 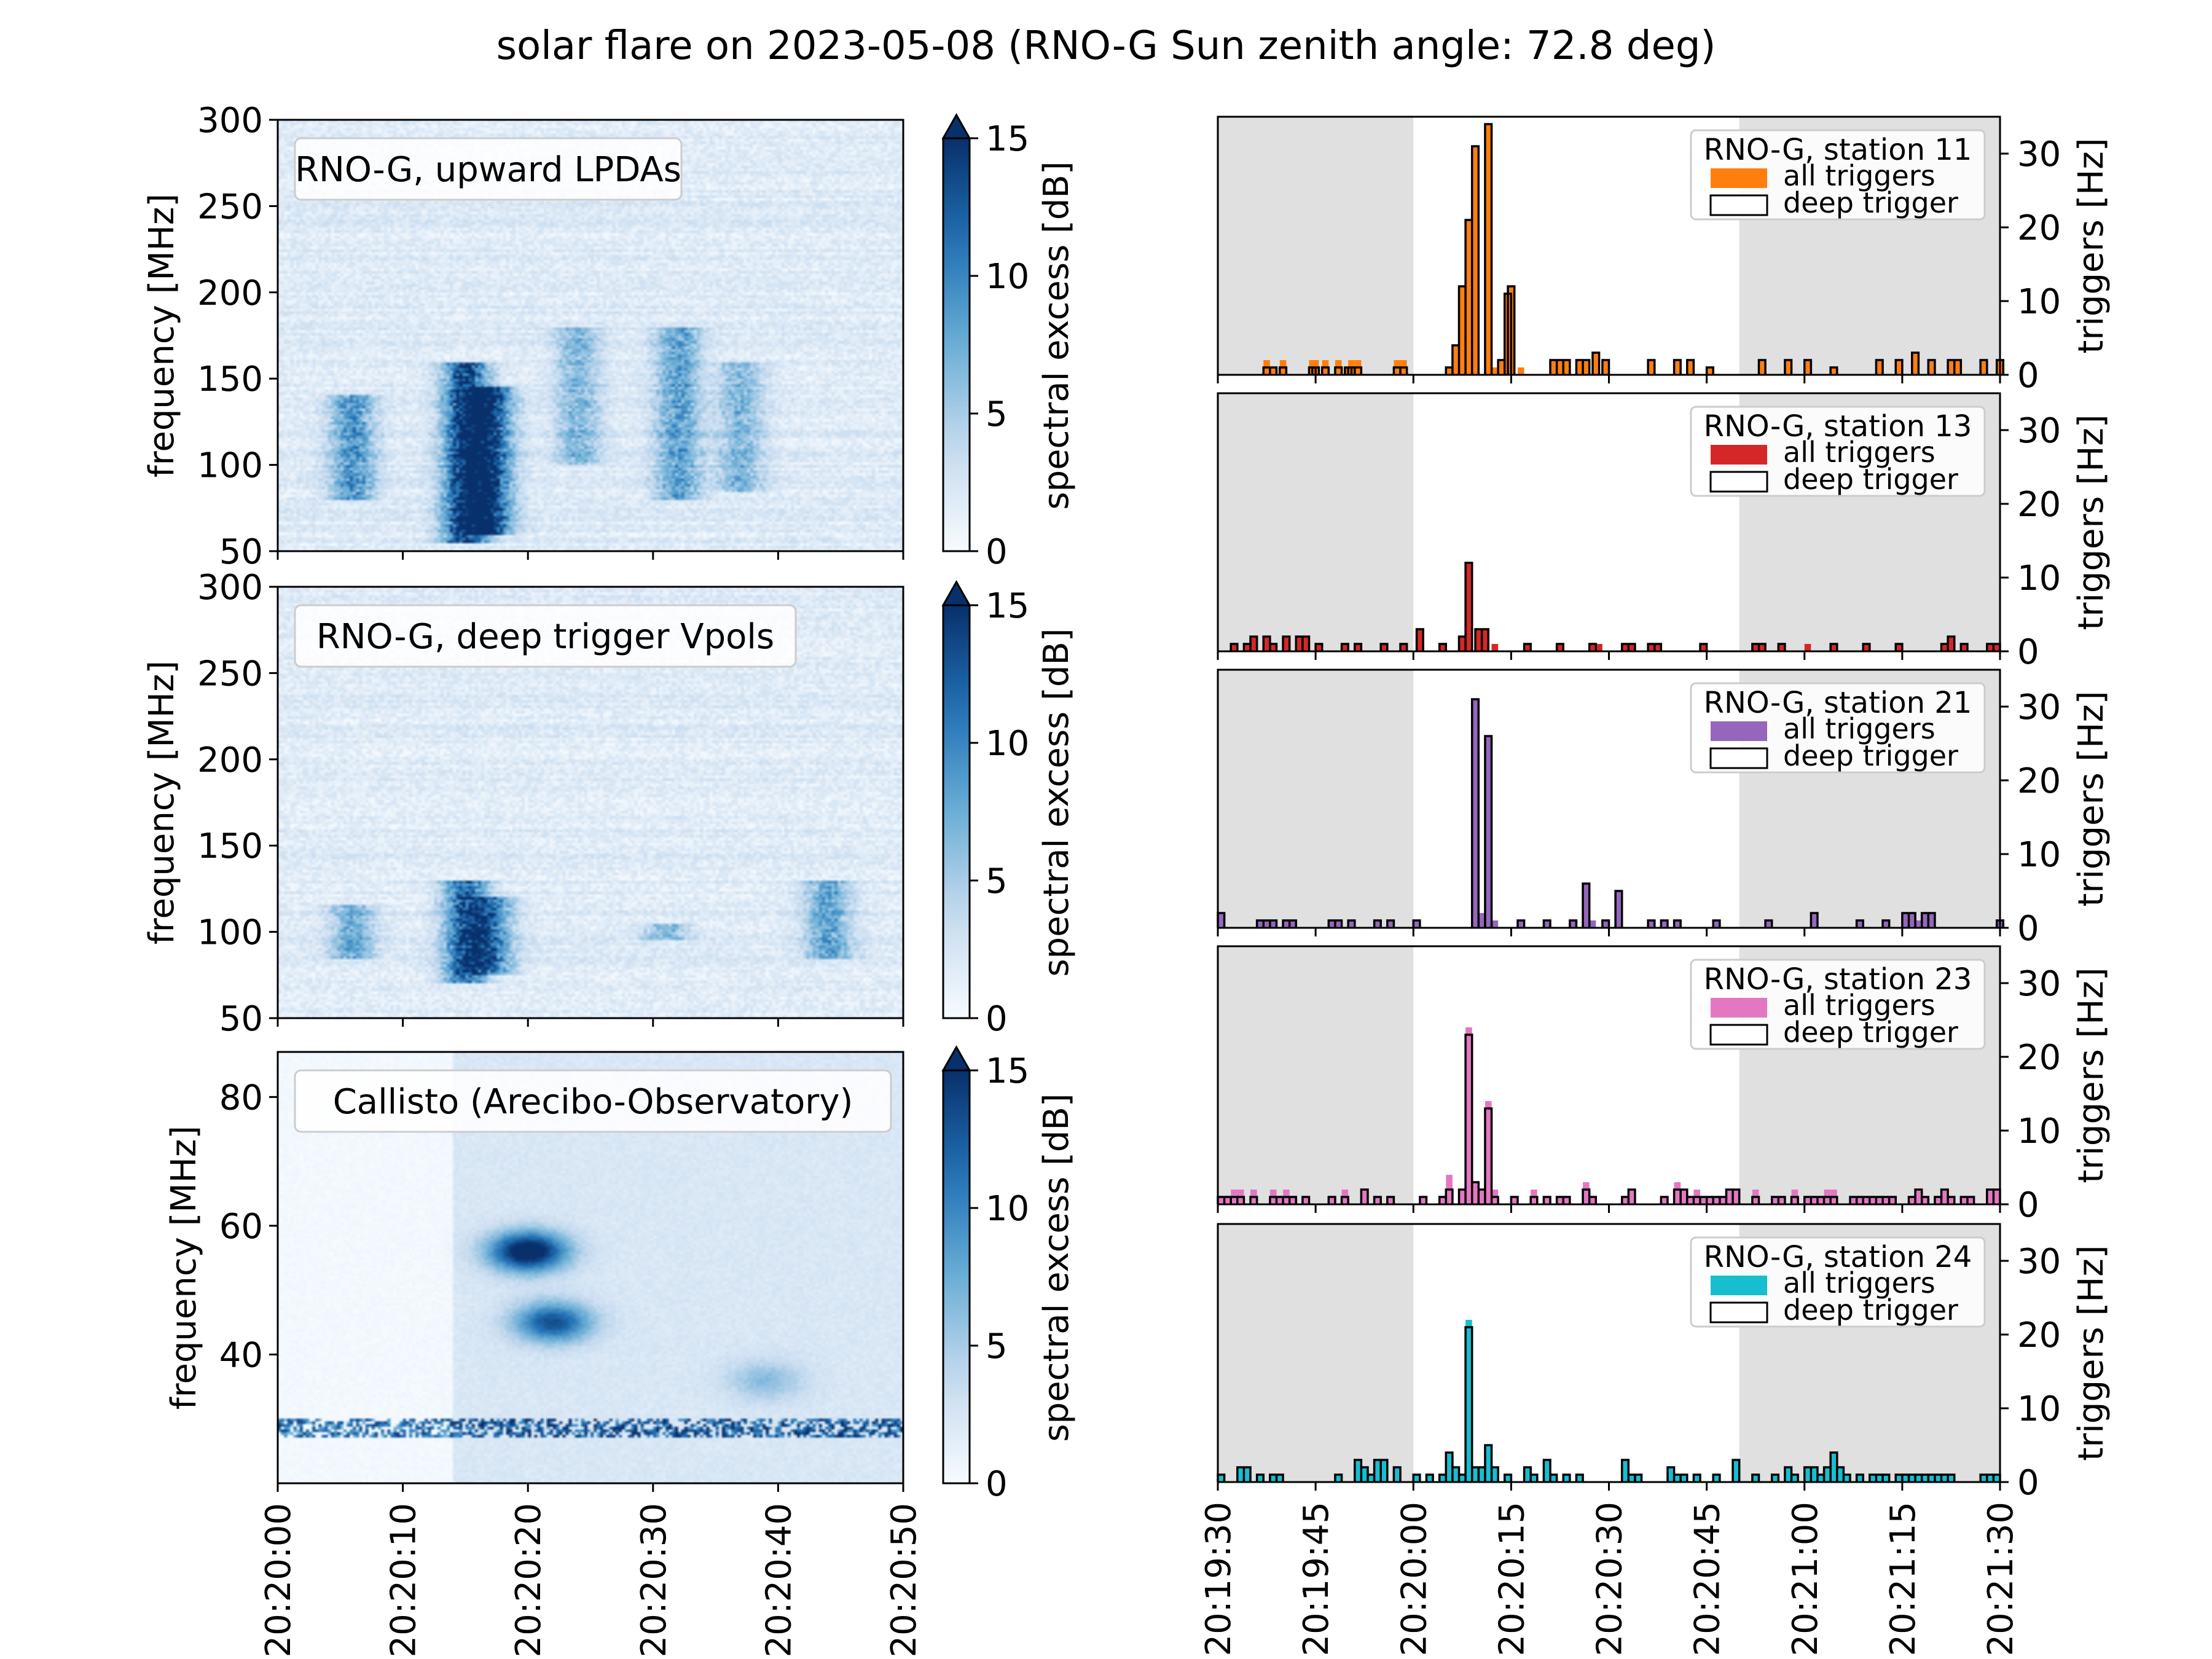 I want to click on legend-swatch-all-triggers, so click(x=1739, y=1285).